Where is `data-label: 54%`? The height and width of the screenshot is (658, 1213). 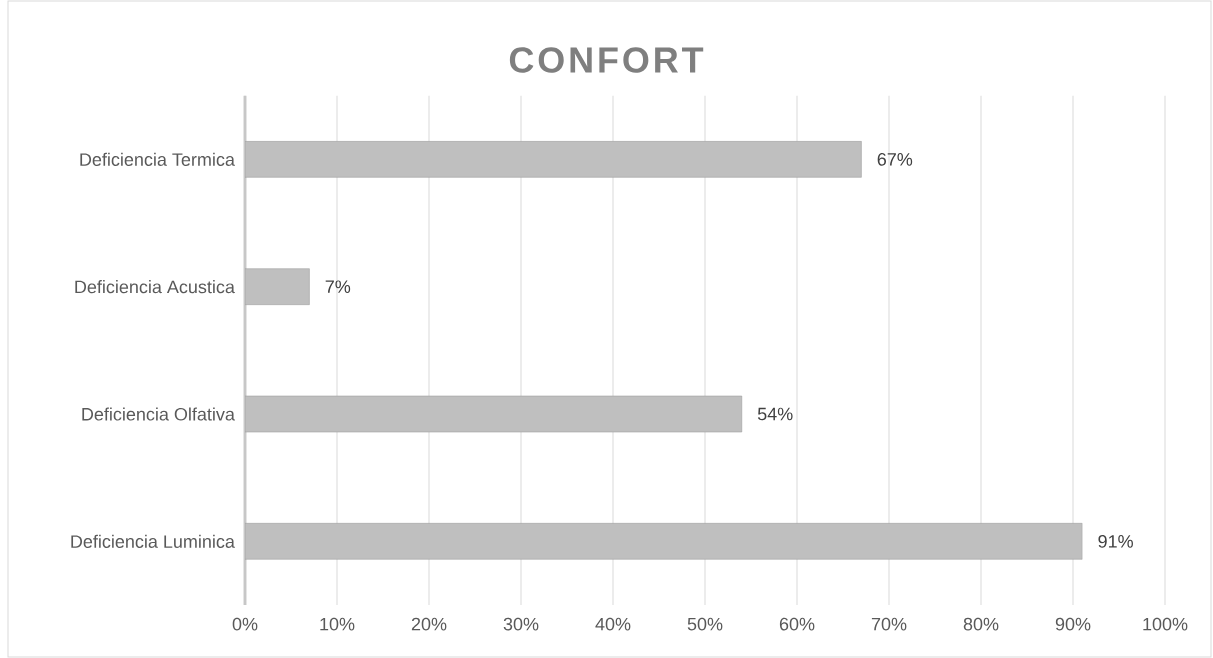 data-label: 54% is located at coordinates (775, 414).